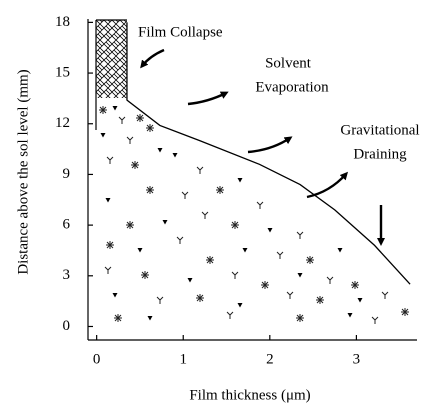 This screenshot has width=432, height=406. Describe the element at coordinates (23, 171) in the screenshot. I see `y-axis-title: Distance above the sol level (mm)` at that location.